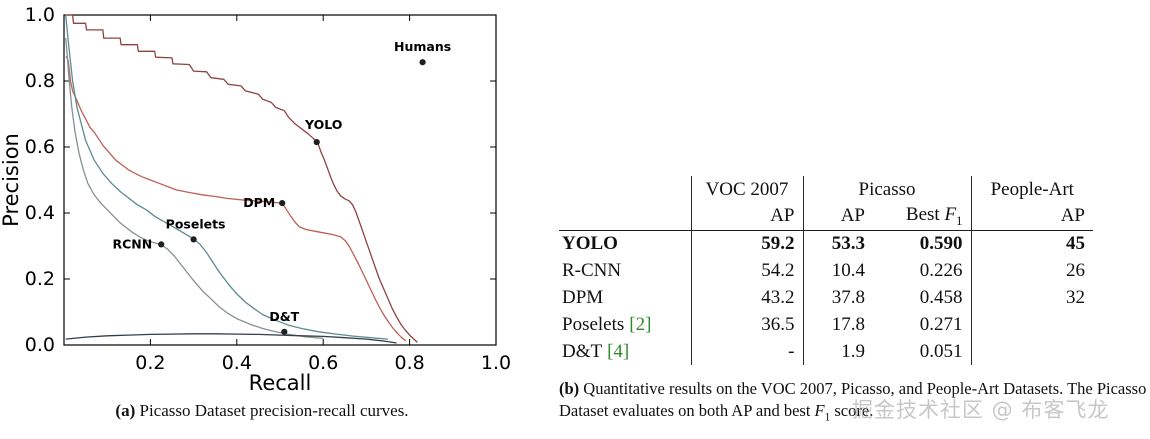 Image resolution: width=1150 pixels, height=439 pixels. Describe the element at coordinates (618, 351) in the screenshot. I see `citation-ref: [4]` at that location.